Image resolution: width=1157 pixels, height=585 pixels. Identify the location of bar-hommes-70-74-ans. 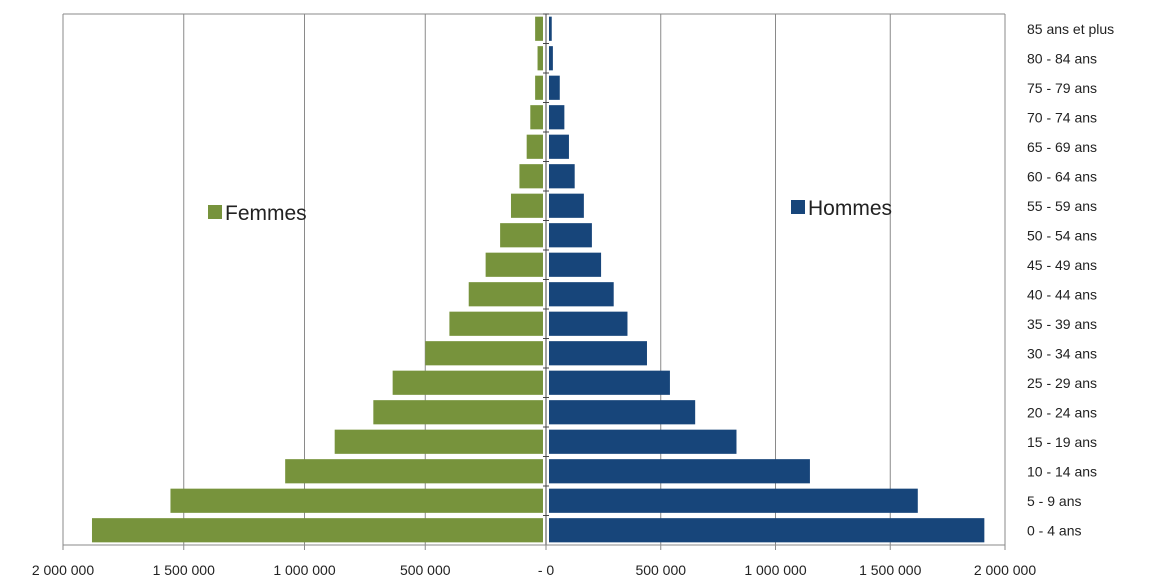
(557, 117).